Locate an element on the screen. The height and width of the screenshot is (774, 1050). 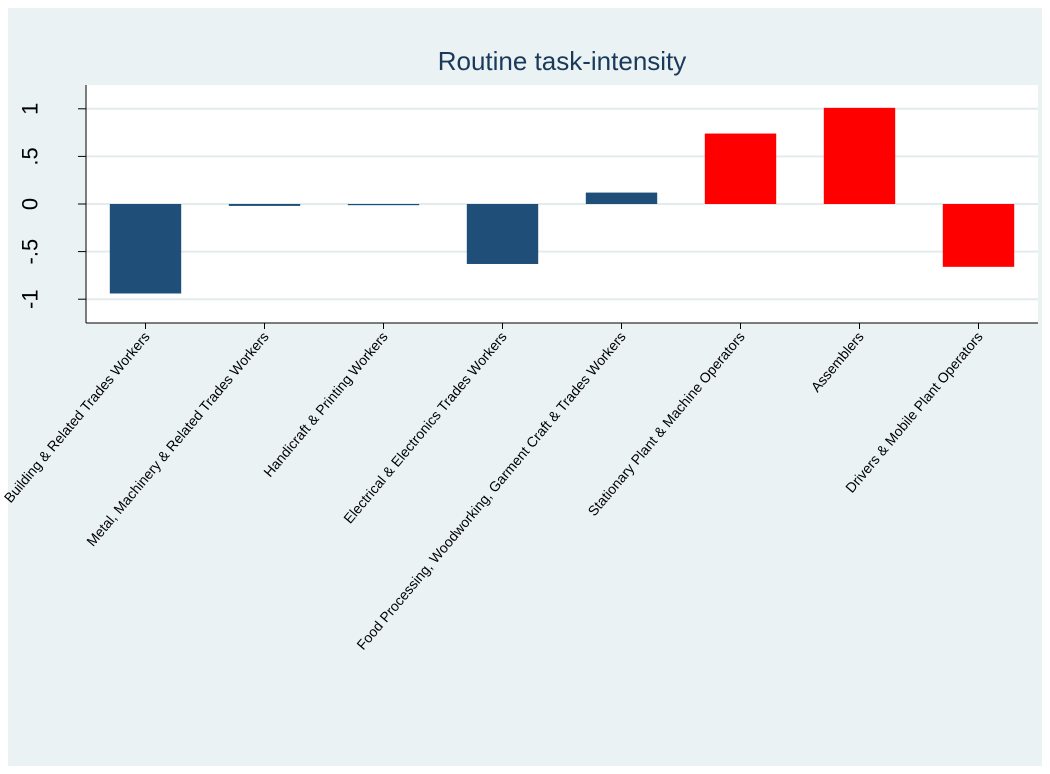
chart-title: Routine task-intensity is located at coordinates (562, 61).